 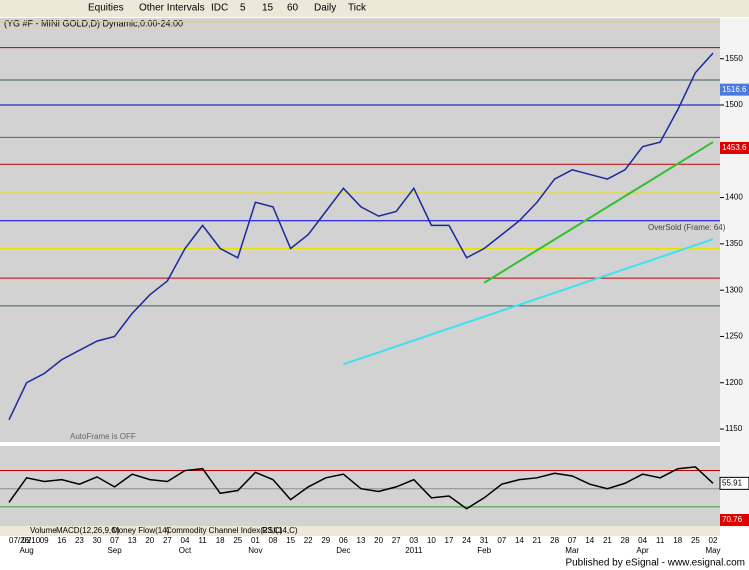 I want to click on month-label: Oct, so click(x=185, y=550).